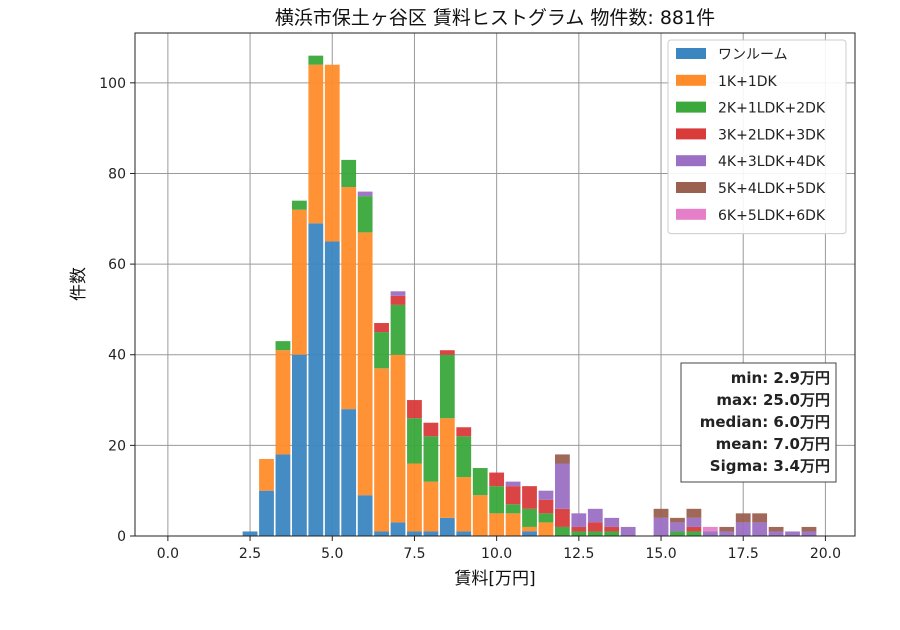 This screenshot has height=630, width=900. What do you see at coordinates (499, 549) in the screenshot?
I see `x-tick-labels: 0.0 2.5 5.0 7.5 10.0 12.5 15.0 17.5 20.0` at bounding box center [499, 549].